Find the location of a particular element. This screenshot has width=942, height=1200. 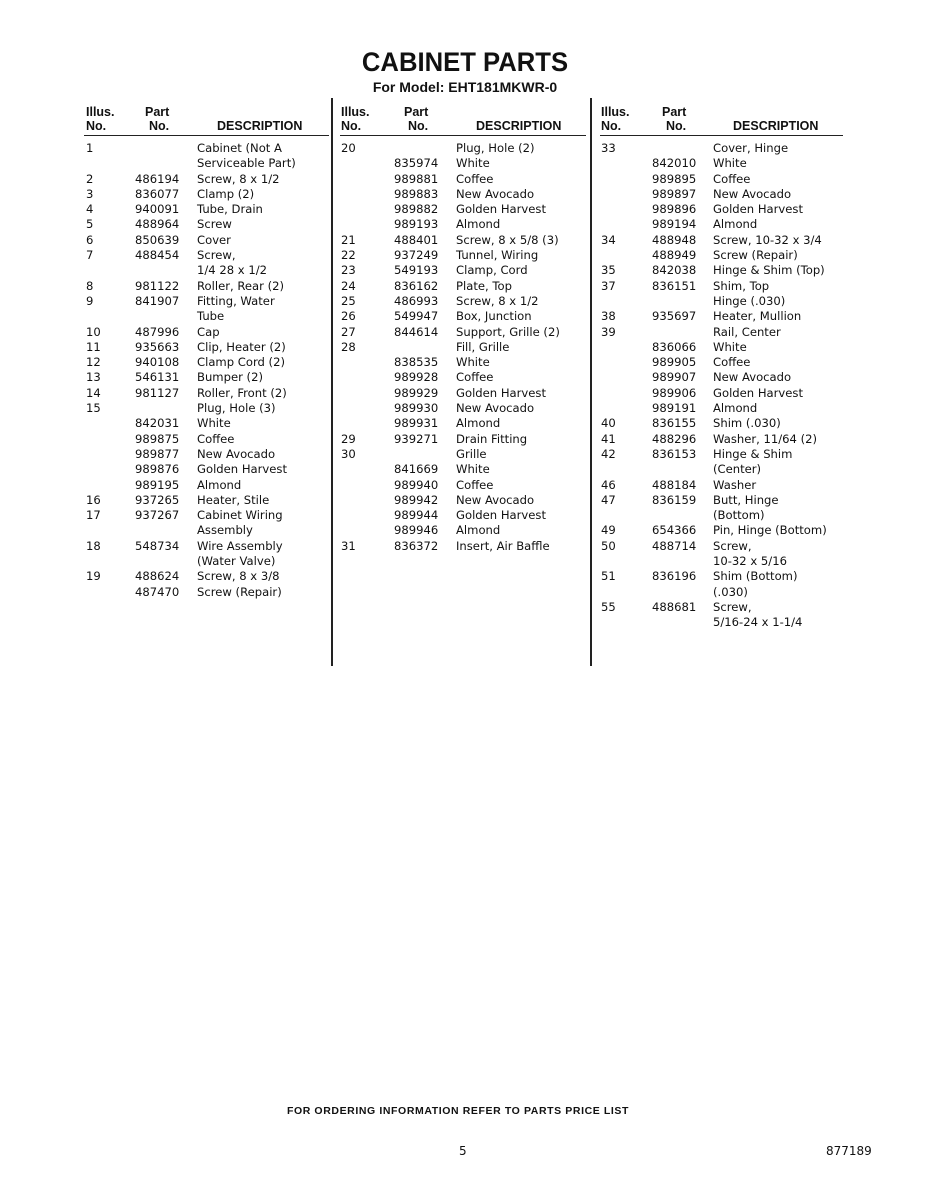

part-no: 935663 is located at coordinates (157, 346).